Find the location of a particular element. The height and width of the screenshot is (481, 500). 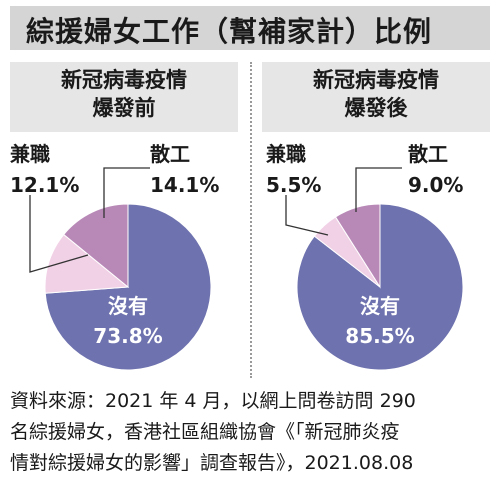

panel-title-line: 爆發後 is located at coordinates (376, 108).